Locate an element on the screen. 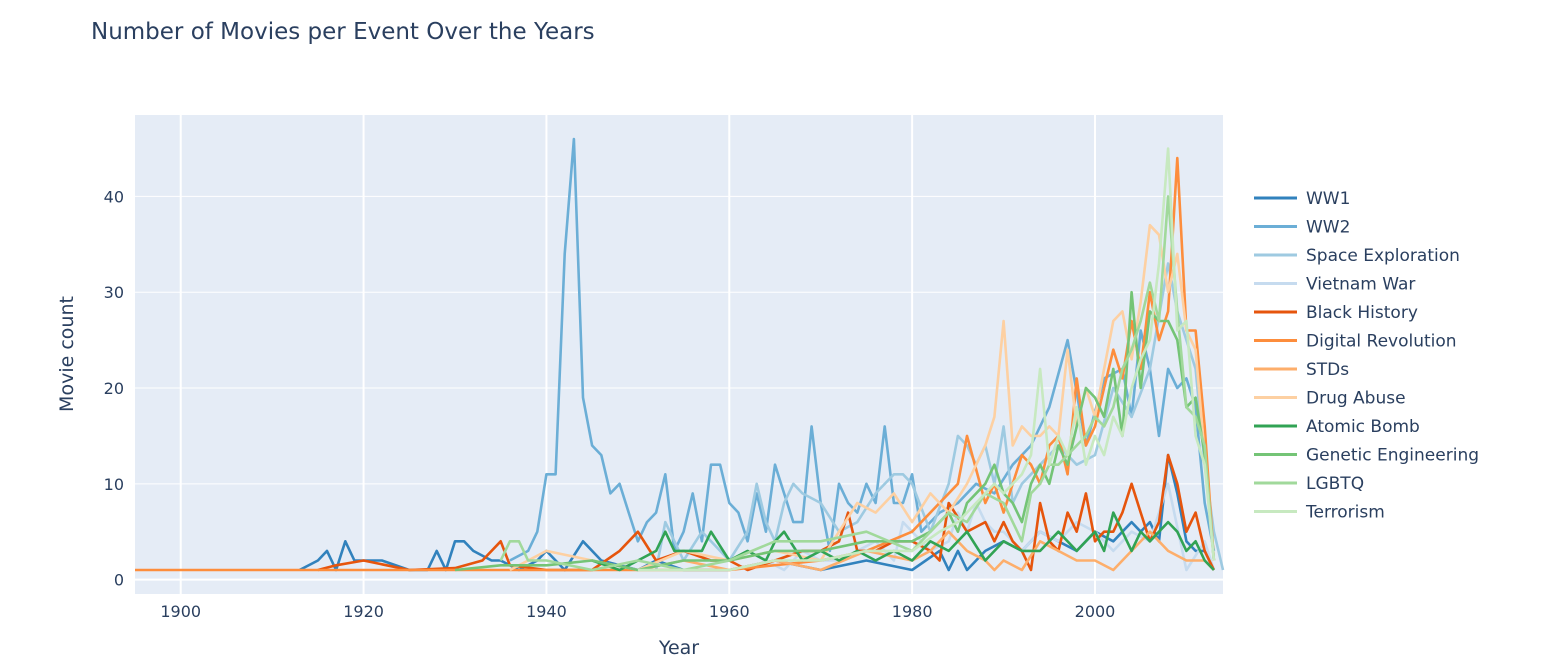  x-tick-label: 2000 is located at coordinates (1095, 611).